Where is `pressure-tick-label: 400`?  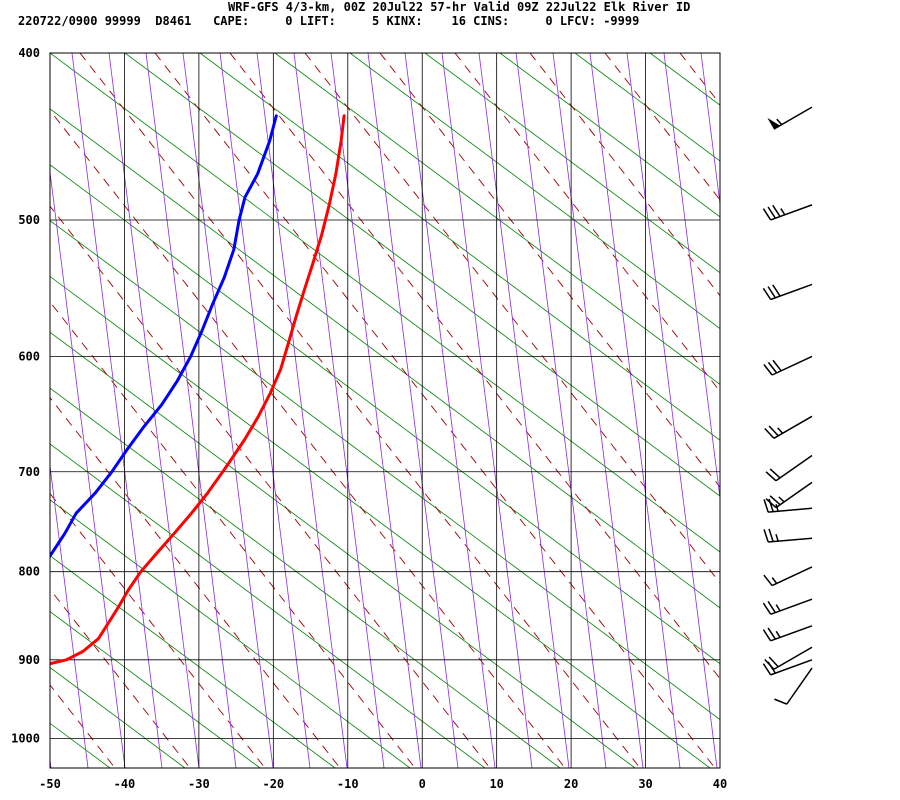
pressure-tick-label: 400 is located at coordinates (29, 53).